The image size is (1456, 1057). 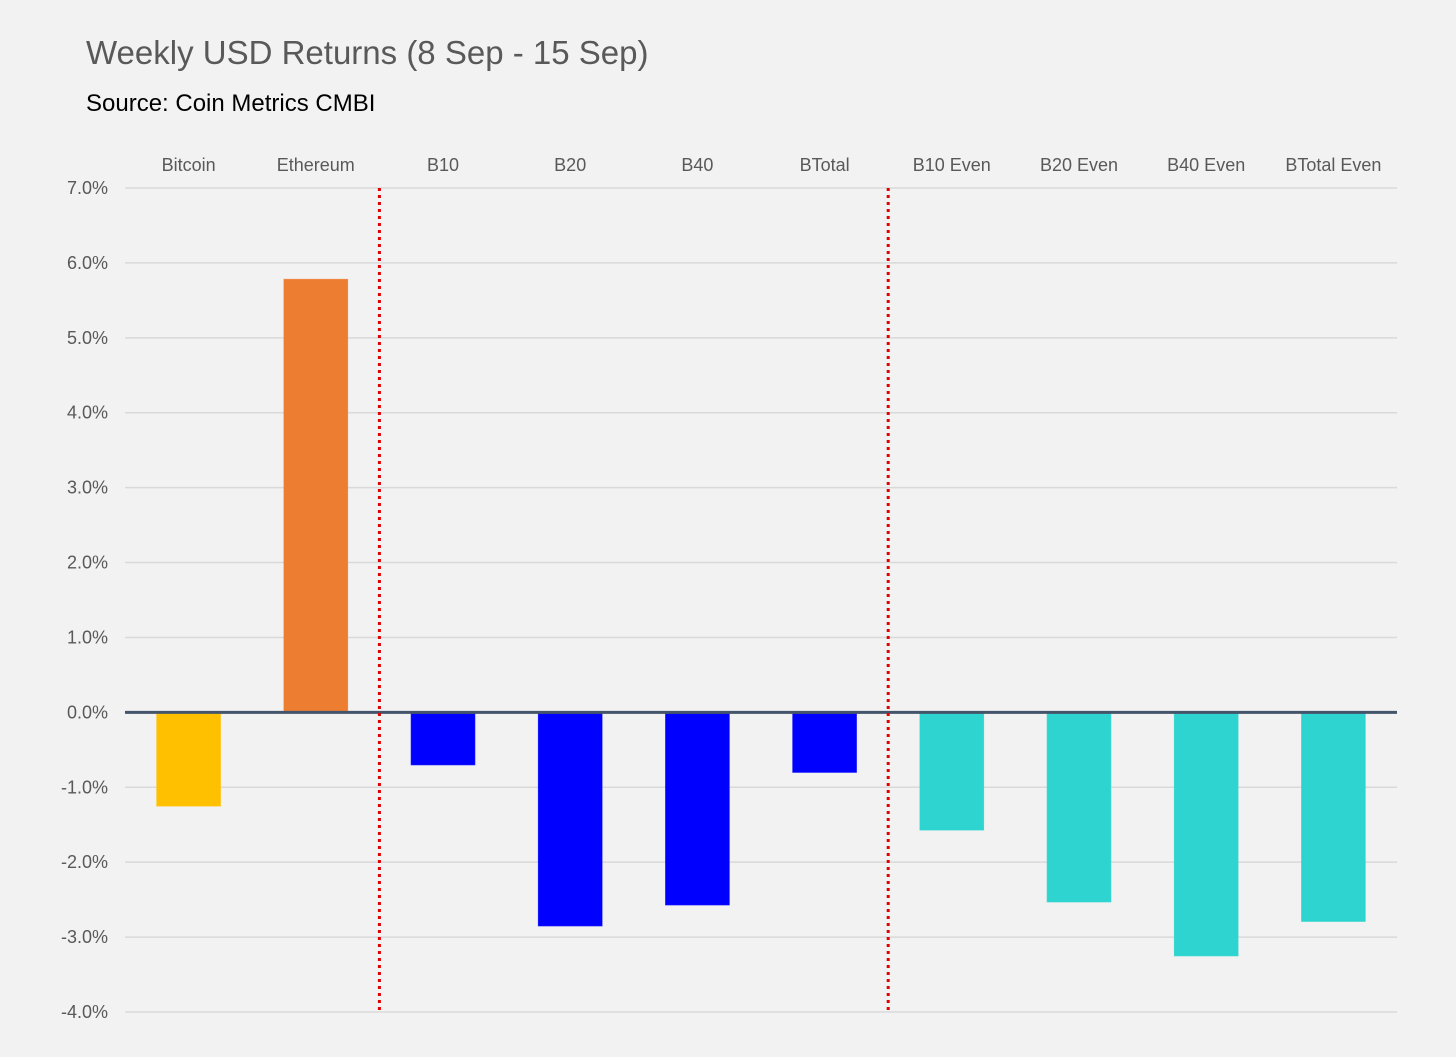 What do you see at coordinates (443, 738) in the screenshot?
I see `bar-b10` at bounding box center [443, 738].